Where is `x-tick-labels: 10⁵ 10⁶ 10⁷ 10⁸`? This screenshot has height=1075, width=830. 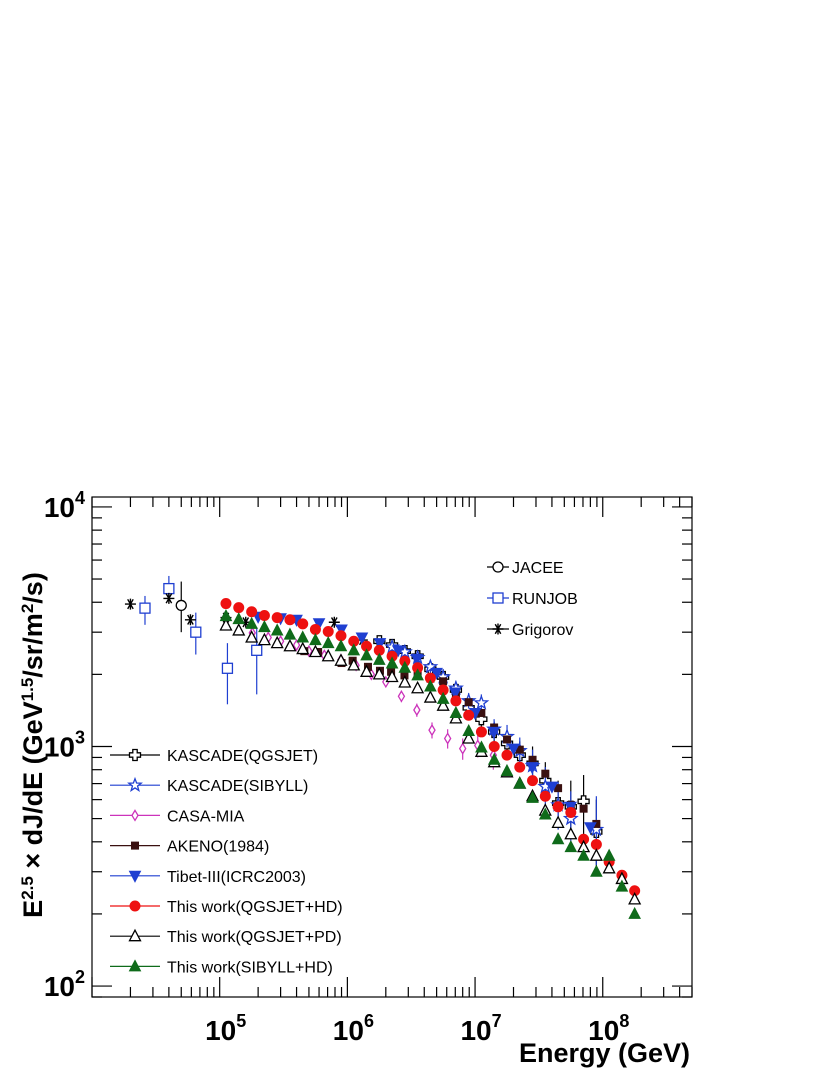
x-tick-labels: 10⁵ 10⁶ 10⁷ 10⁸ is located at coordinates (417, 1028).